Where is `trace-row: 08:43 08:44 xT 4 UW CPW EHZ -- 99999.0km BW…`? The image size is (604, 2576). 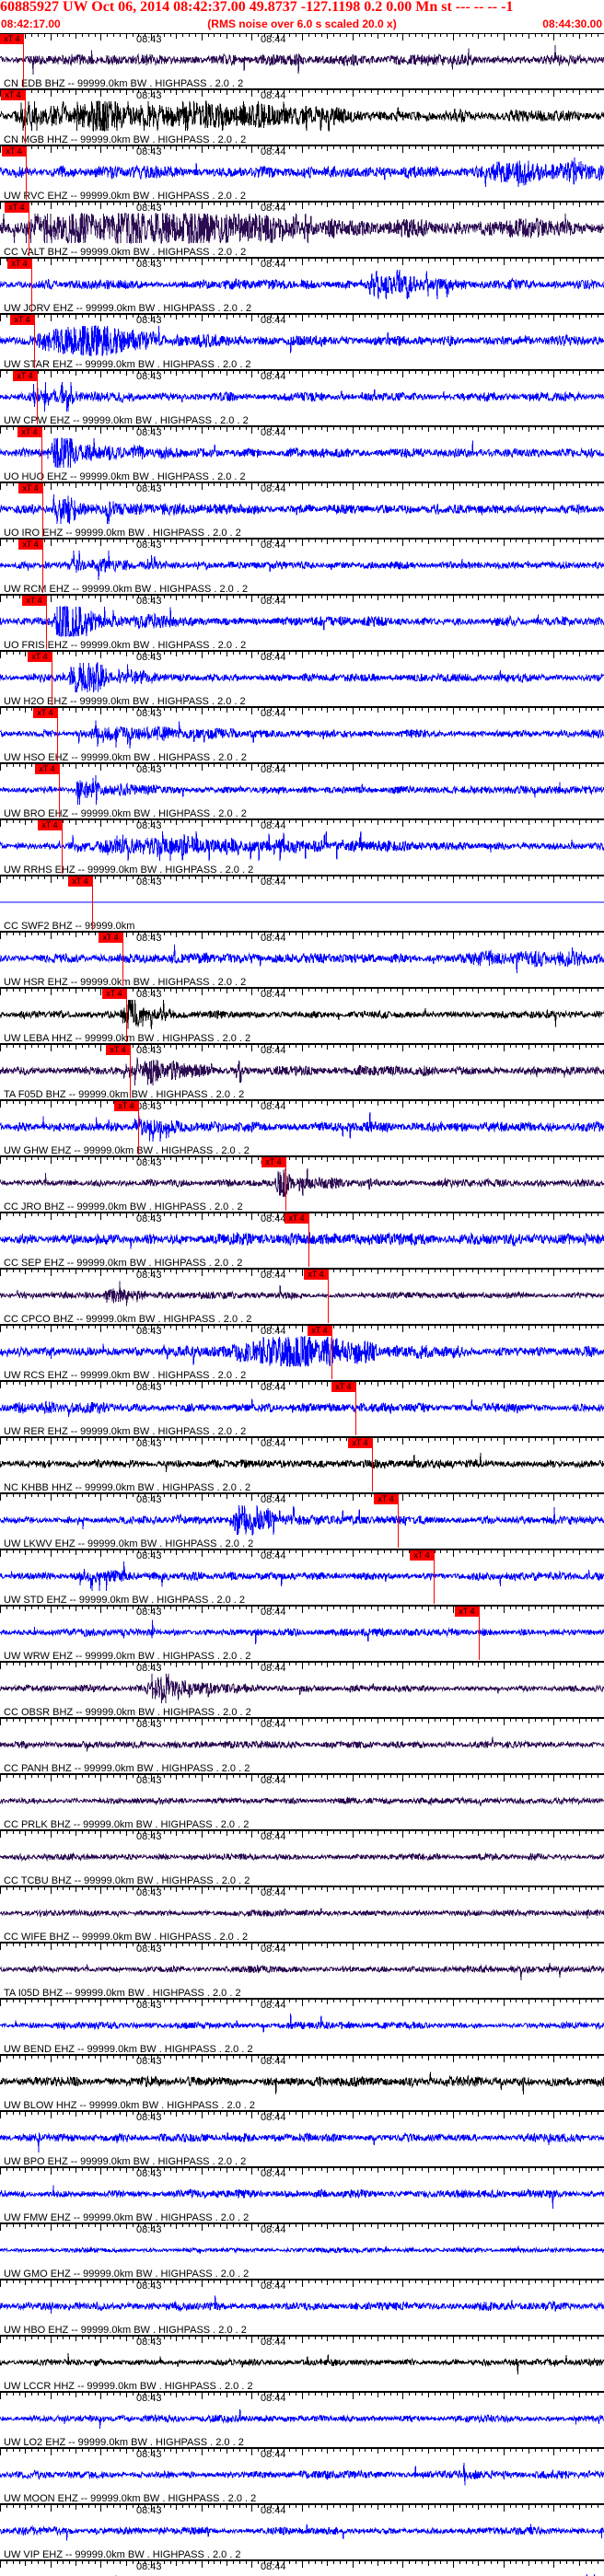
trace-row: 08:43 08:44 xT 4 UW CPW EHZ -- 99999.0km BW… is located at coordinates (302, 398).